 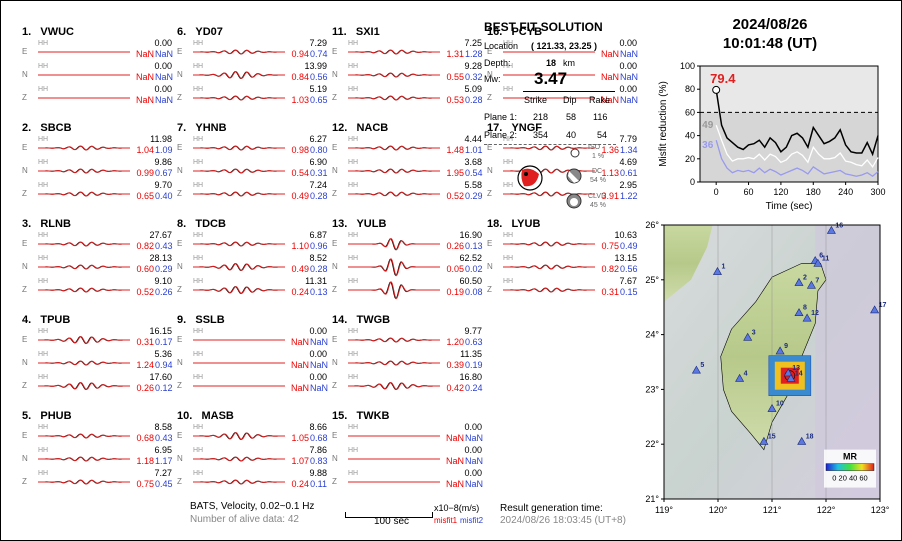 I want to click on amplitude-value: 4.44, so click(x=473, y=139).